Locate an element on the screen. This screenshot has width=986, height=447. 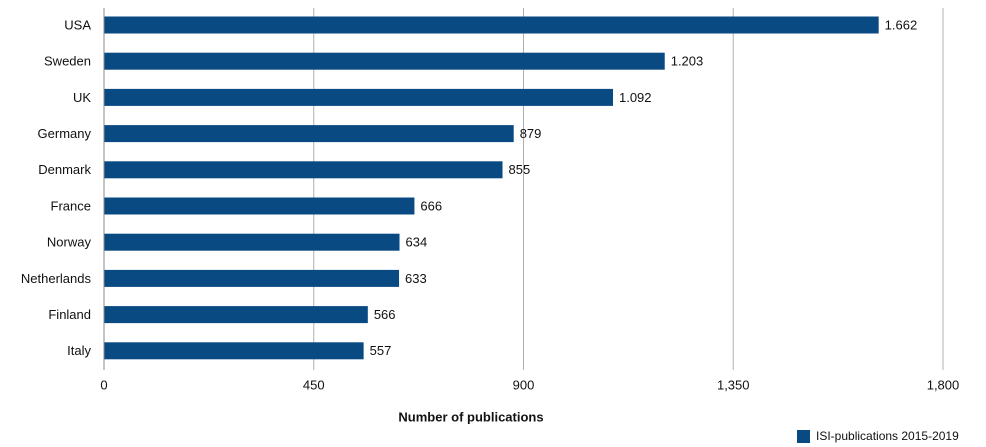
value-label: 557 is located at coordinates (381, 350).